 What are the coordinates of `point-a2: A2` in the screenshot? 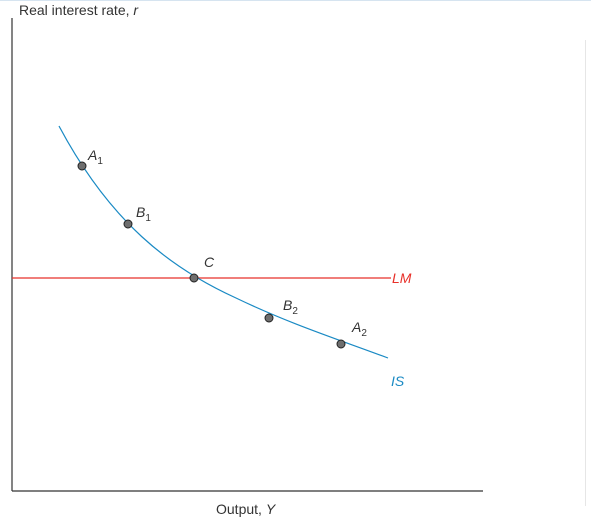 It's located at (351, 334).